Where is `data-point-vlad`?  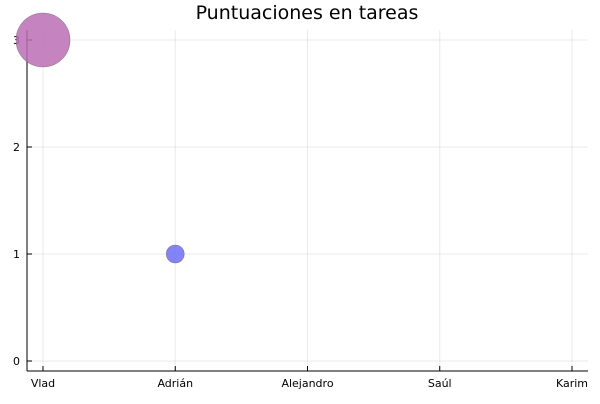
data-point-vlad is located at coordinates (43, 40).